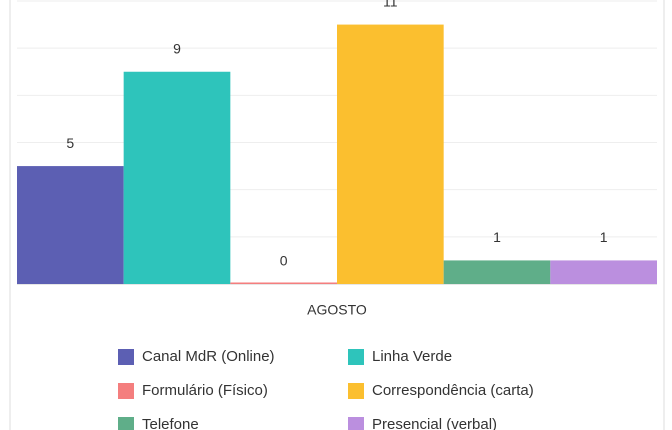  What do you see at coordinates (434, 423) in the screenshot?
I see `legend-label: Presencial (verbal)` at bounding box center [434, 423].